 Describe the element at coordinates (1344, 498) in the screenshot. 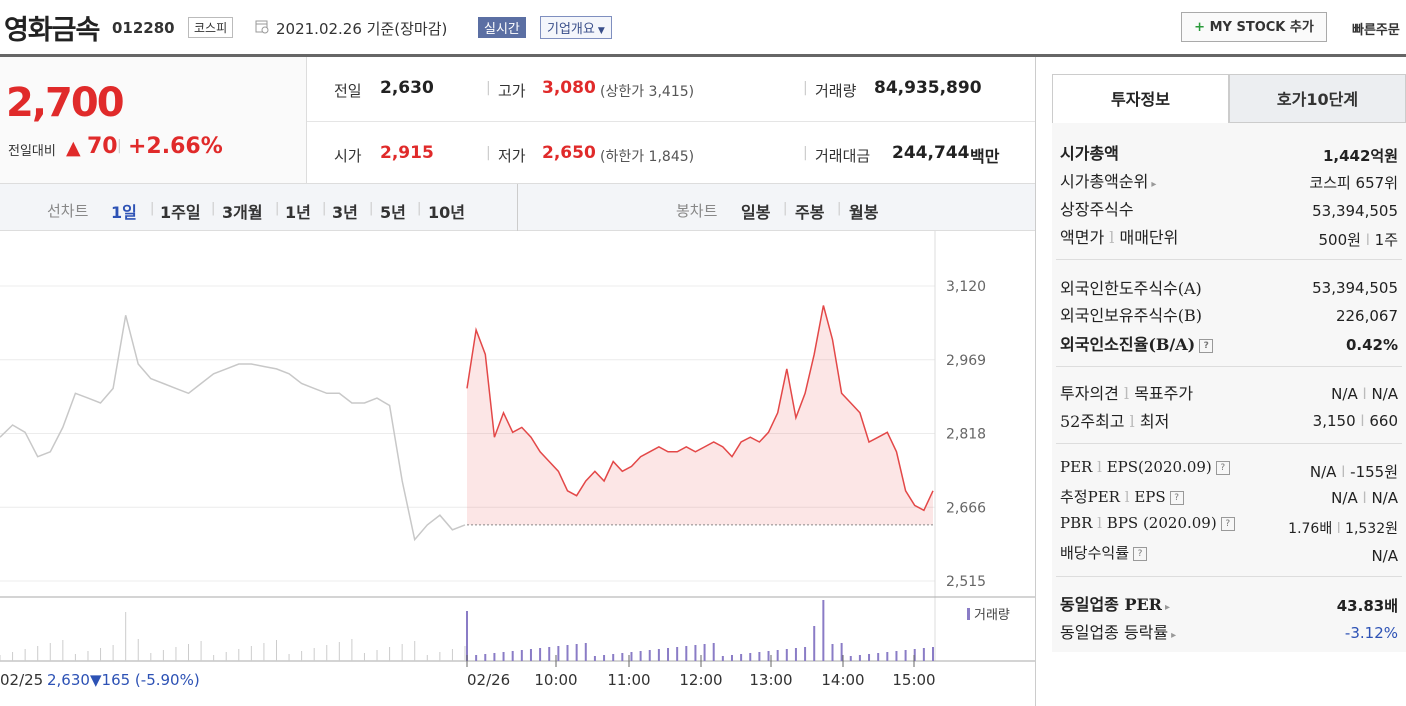

I see `est-per-value: N/A` at that location.